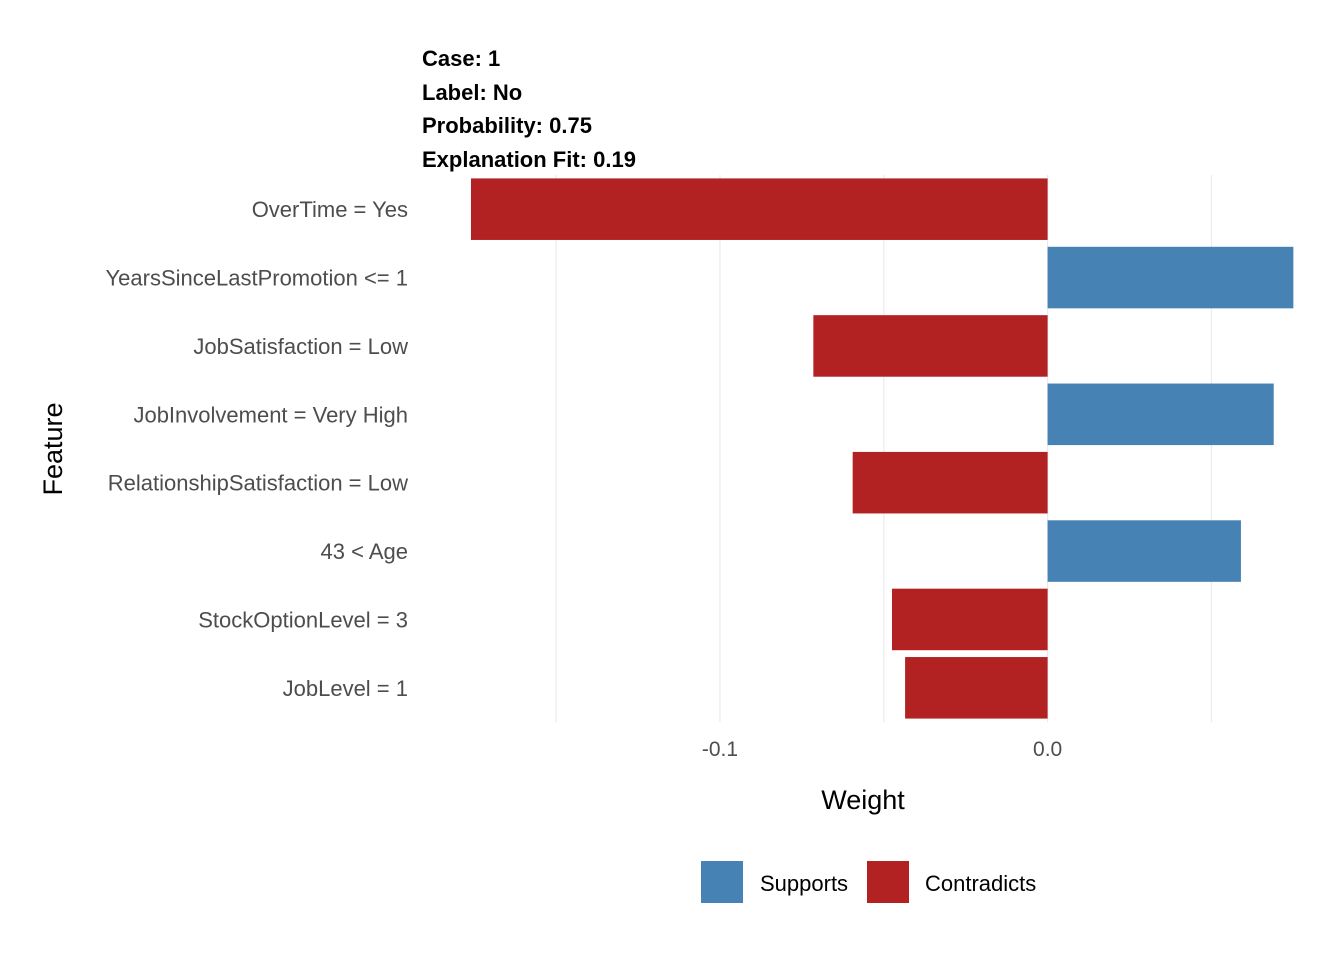 The width and height of the screenshot is (1344, 960). What do you see at coordinates (300, 346) in the screenshot?
I see `feature-label-2: JobSatisfaction = Low` at bounding box center [300, 346].